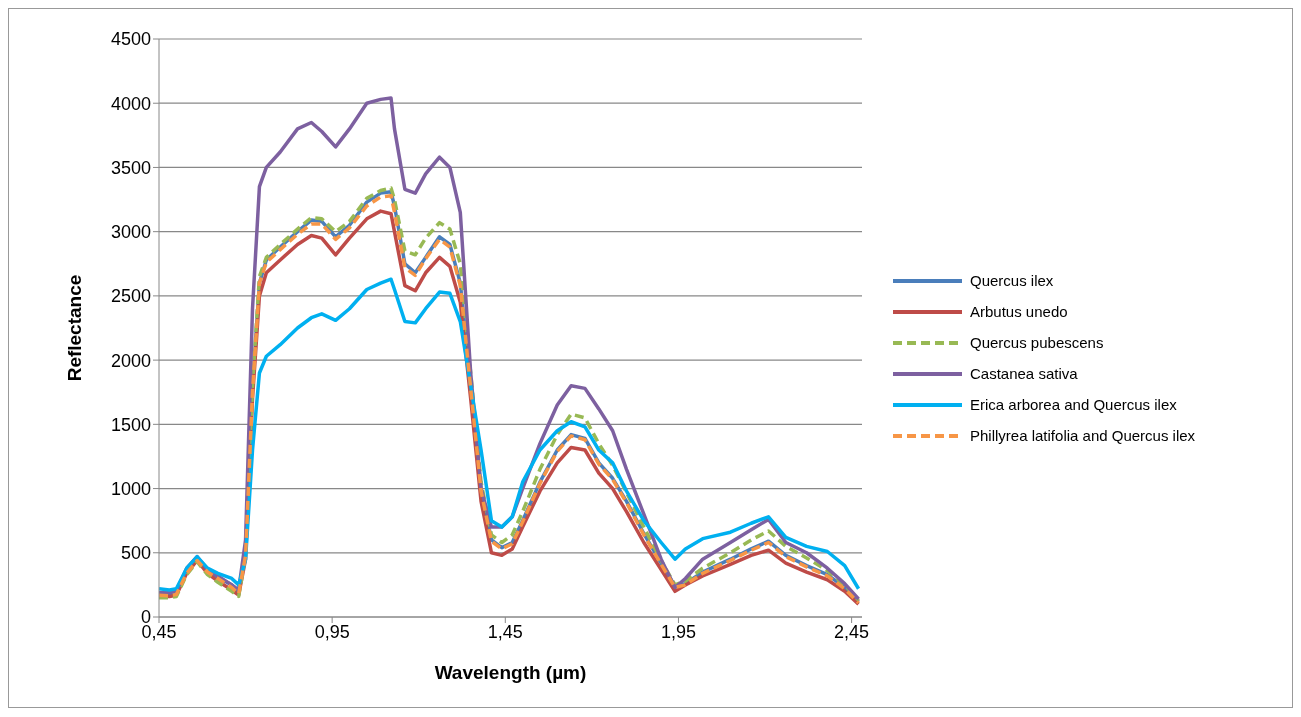 The image size is (1301, 717). Describe the element at coordinates (130, 39) in the screenshot. I see `y-tick-label: 4500` at that location.